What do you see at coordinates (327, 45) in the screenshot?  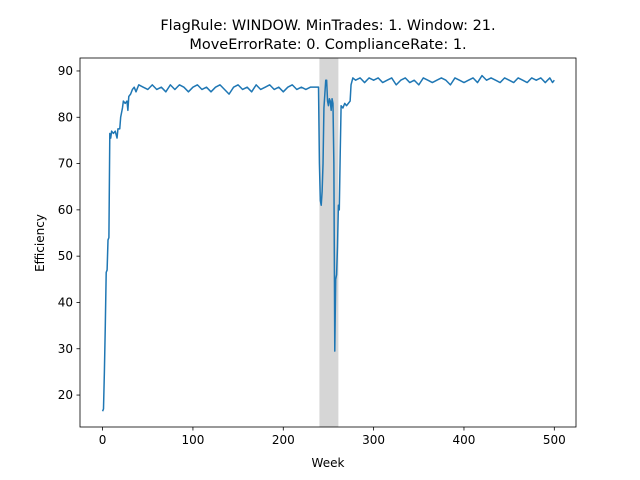 I see `chart-title: MoveErrorRate: 0. ComplianceRate: 1.` at bounding box center [327, 45].